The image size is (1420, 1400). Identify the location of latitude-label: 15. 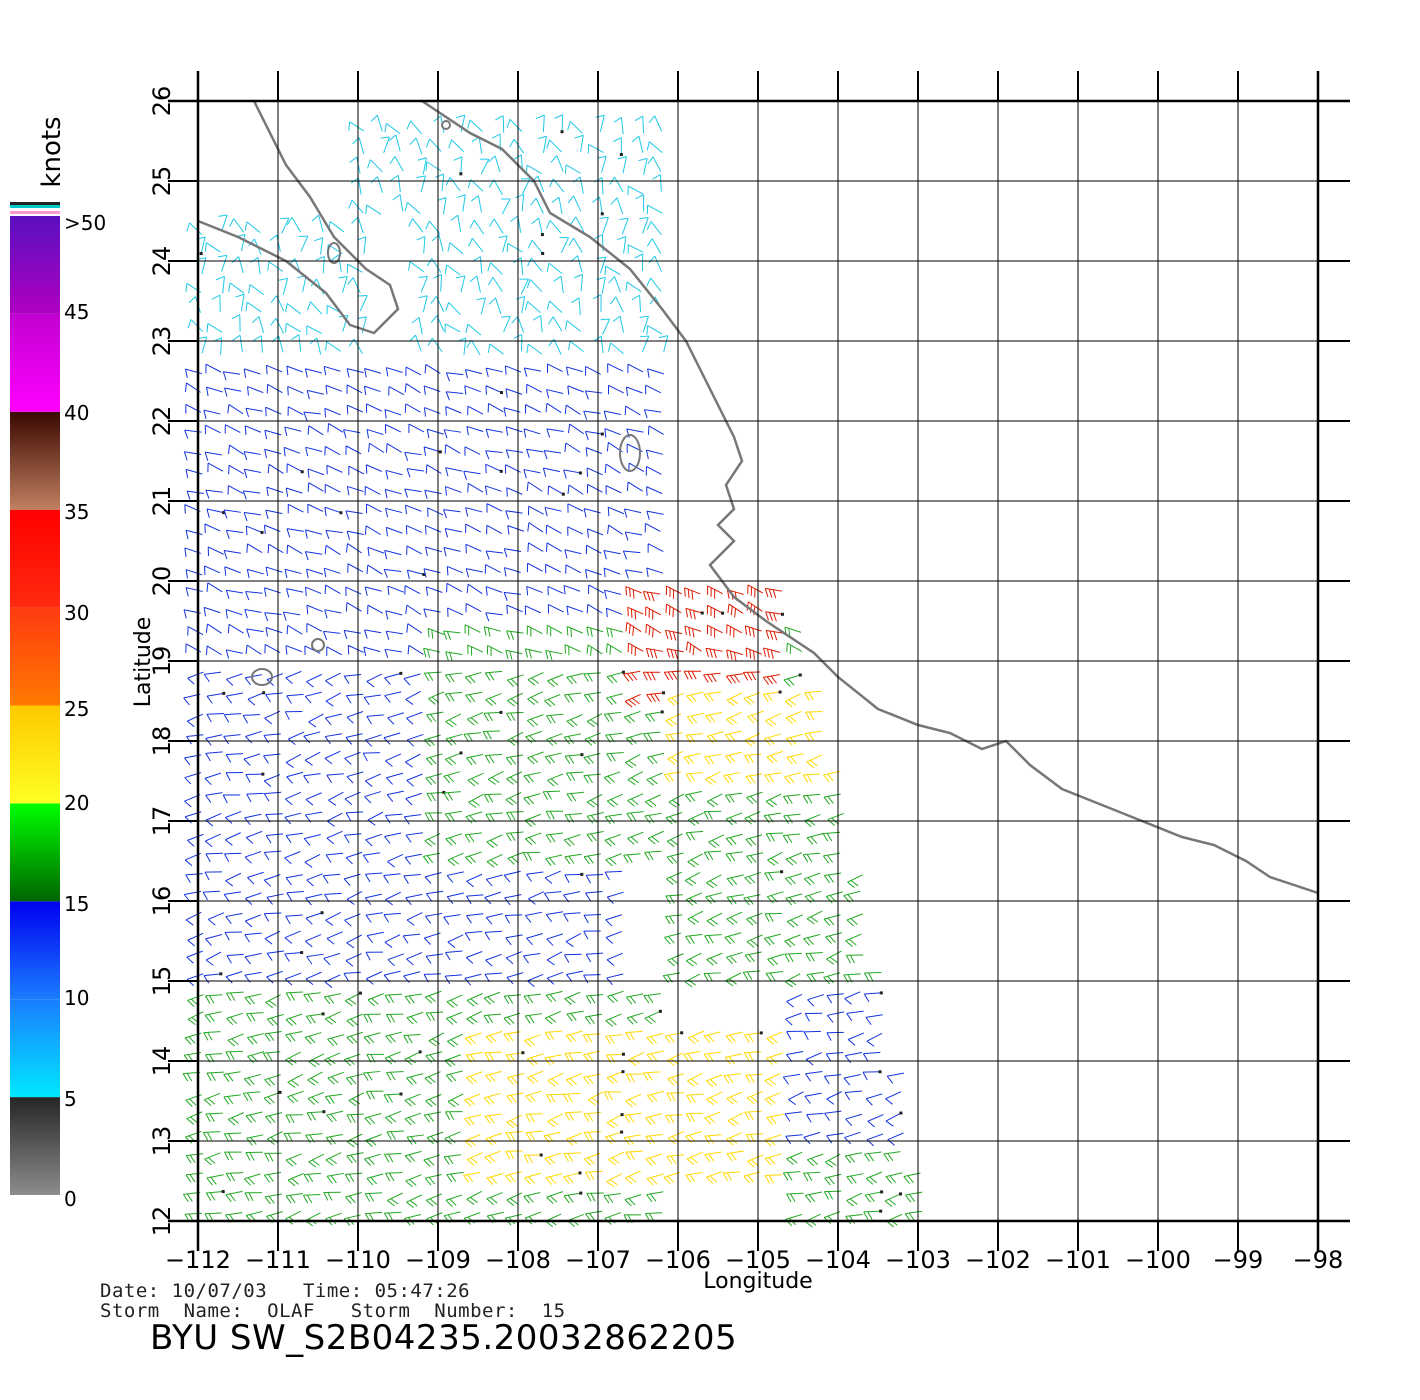
(162, 981).